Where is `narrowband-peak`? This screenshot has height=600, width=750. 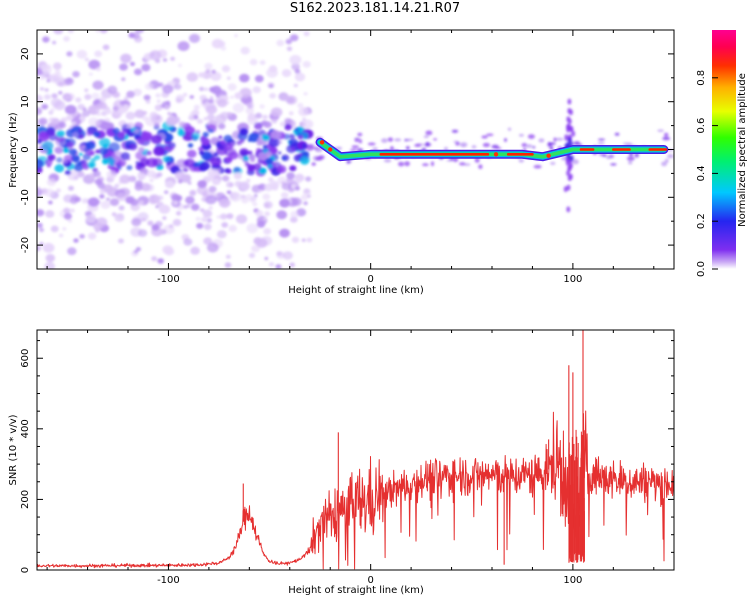
narrowband-peak is located at coordinates (330, 149).